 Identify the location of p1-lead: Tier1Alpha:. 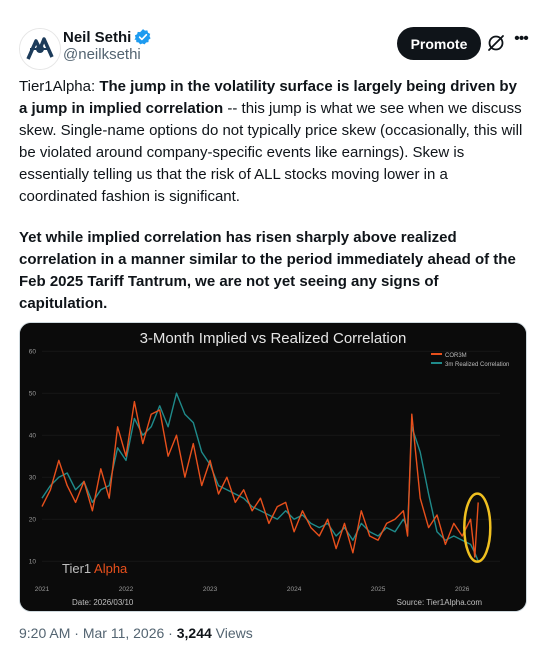
(59, 86).